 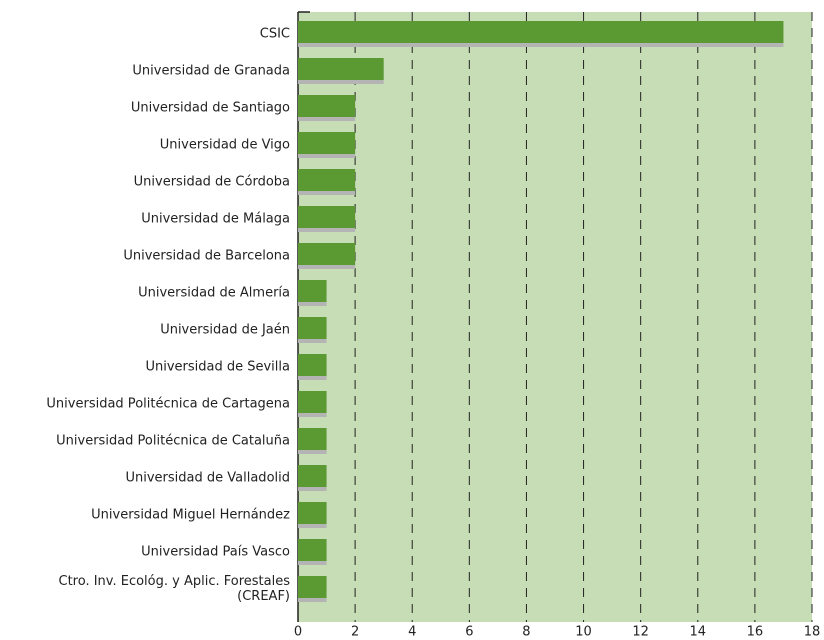 What do you see at coordinates (210, 108) in the screenshot?
I see `y-tick-label: Universidad de Santiago` at bounding box center [210, 108].